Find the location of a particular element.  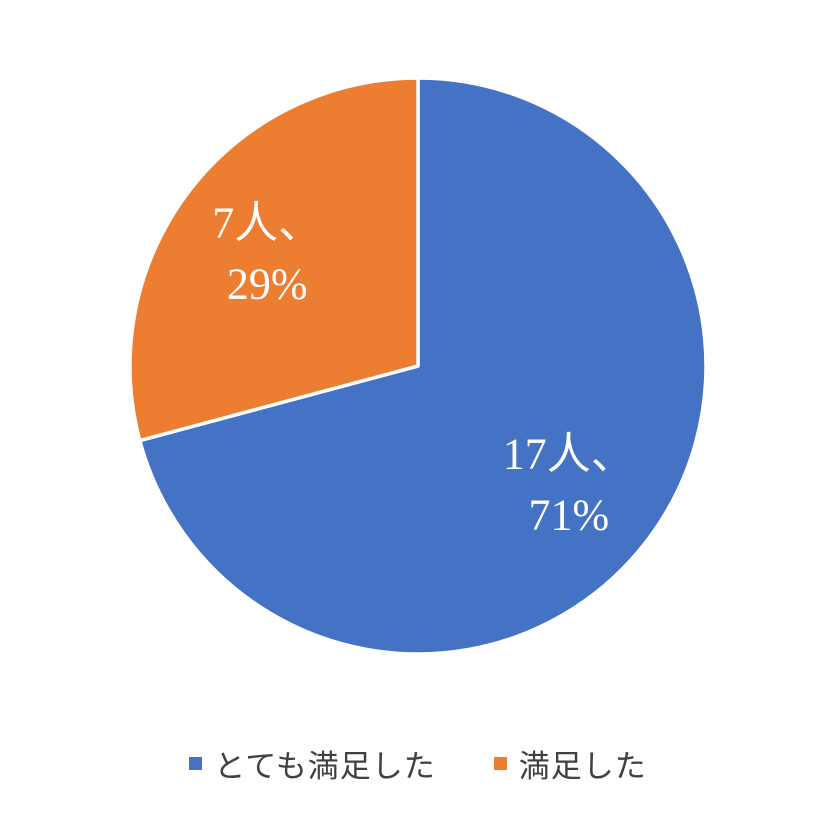

data-label-満足した: 7人、 29% is located at coordinates (267, 253).